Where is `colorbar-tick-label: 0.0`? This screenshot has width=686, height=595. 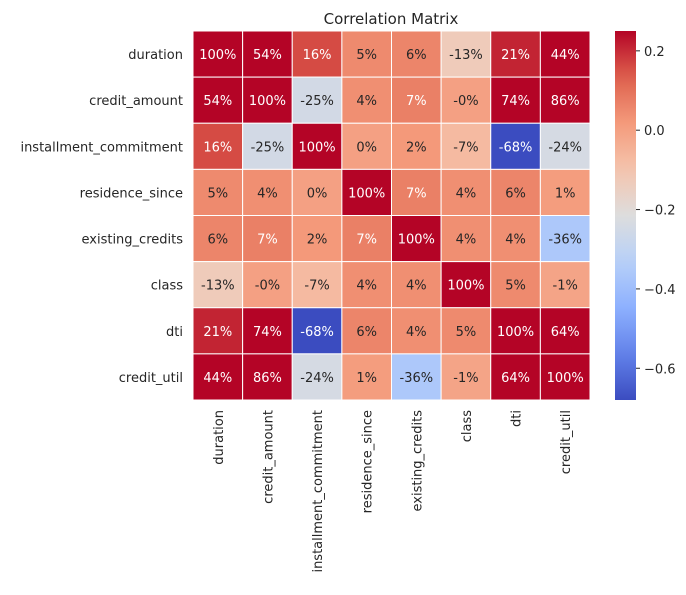
colorbar-tick-label: 0.0 is located at coordinates (654, 131).